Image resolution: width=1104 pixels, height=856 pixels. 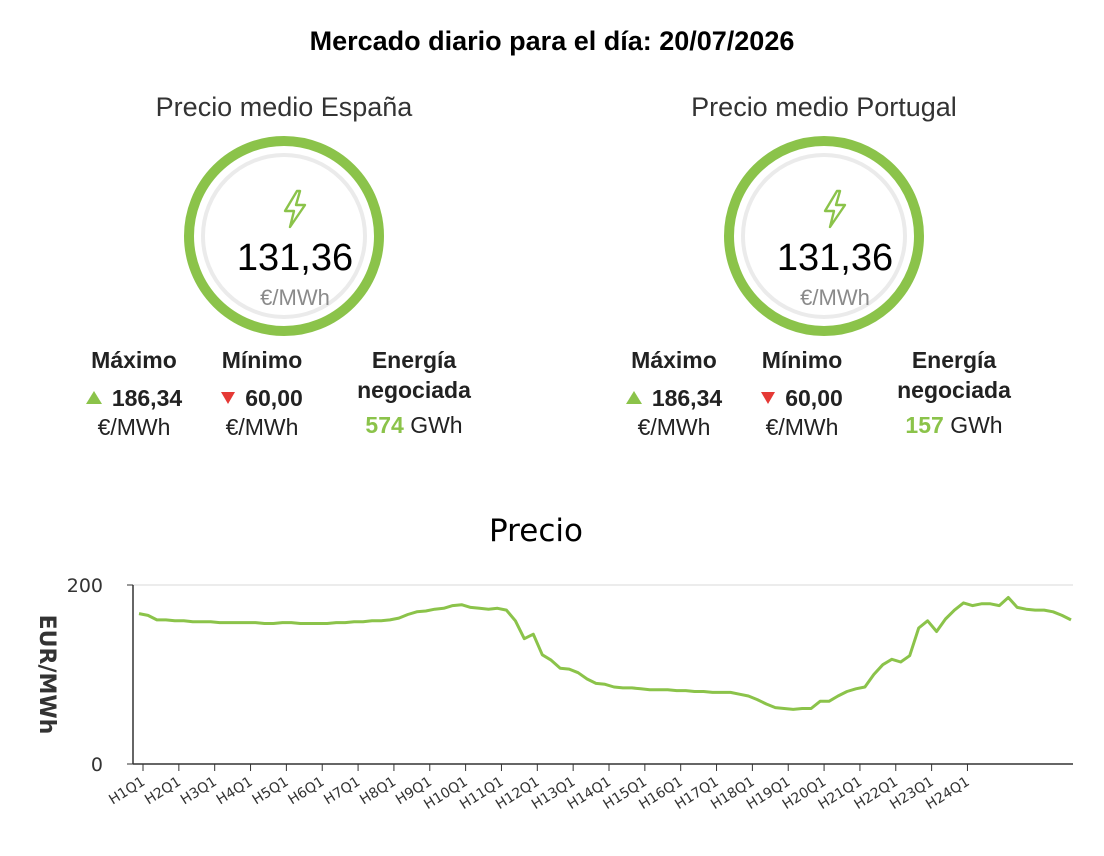 I want to click on panel-title: Precio medio España, so click(x=284, y=107).